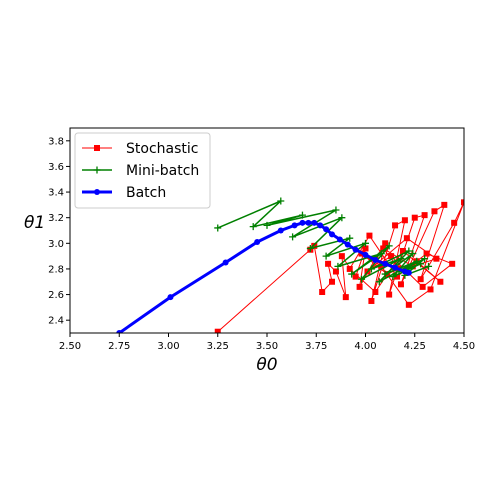 Image resolution: width=500 pixels, height=500 pixels. Describe the element at coordinates (59, 231) in the screenshot. I see `y-axis: 2.4 2.6 2.8 3.0 3.2 3.4 3.6 3.8` at that location.